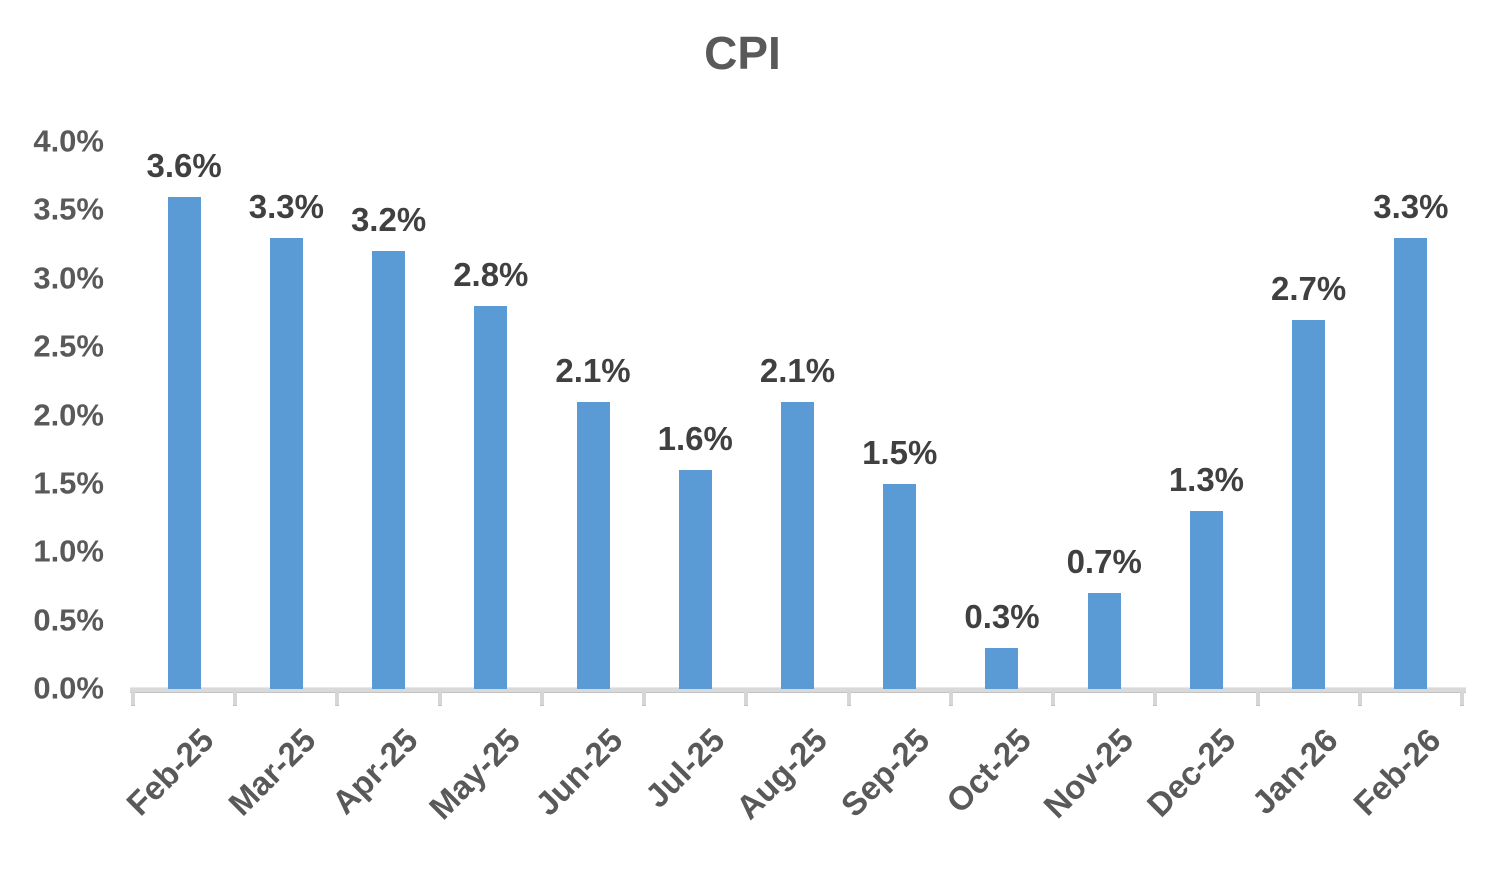 The height and width of the screenshot is (889, 1485). What do you see at coordinates (68, 209) in the screenshot?
I see `y-tick-label: 3.5%` at bounding box center [68, 209].